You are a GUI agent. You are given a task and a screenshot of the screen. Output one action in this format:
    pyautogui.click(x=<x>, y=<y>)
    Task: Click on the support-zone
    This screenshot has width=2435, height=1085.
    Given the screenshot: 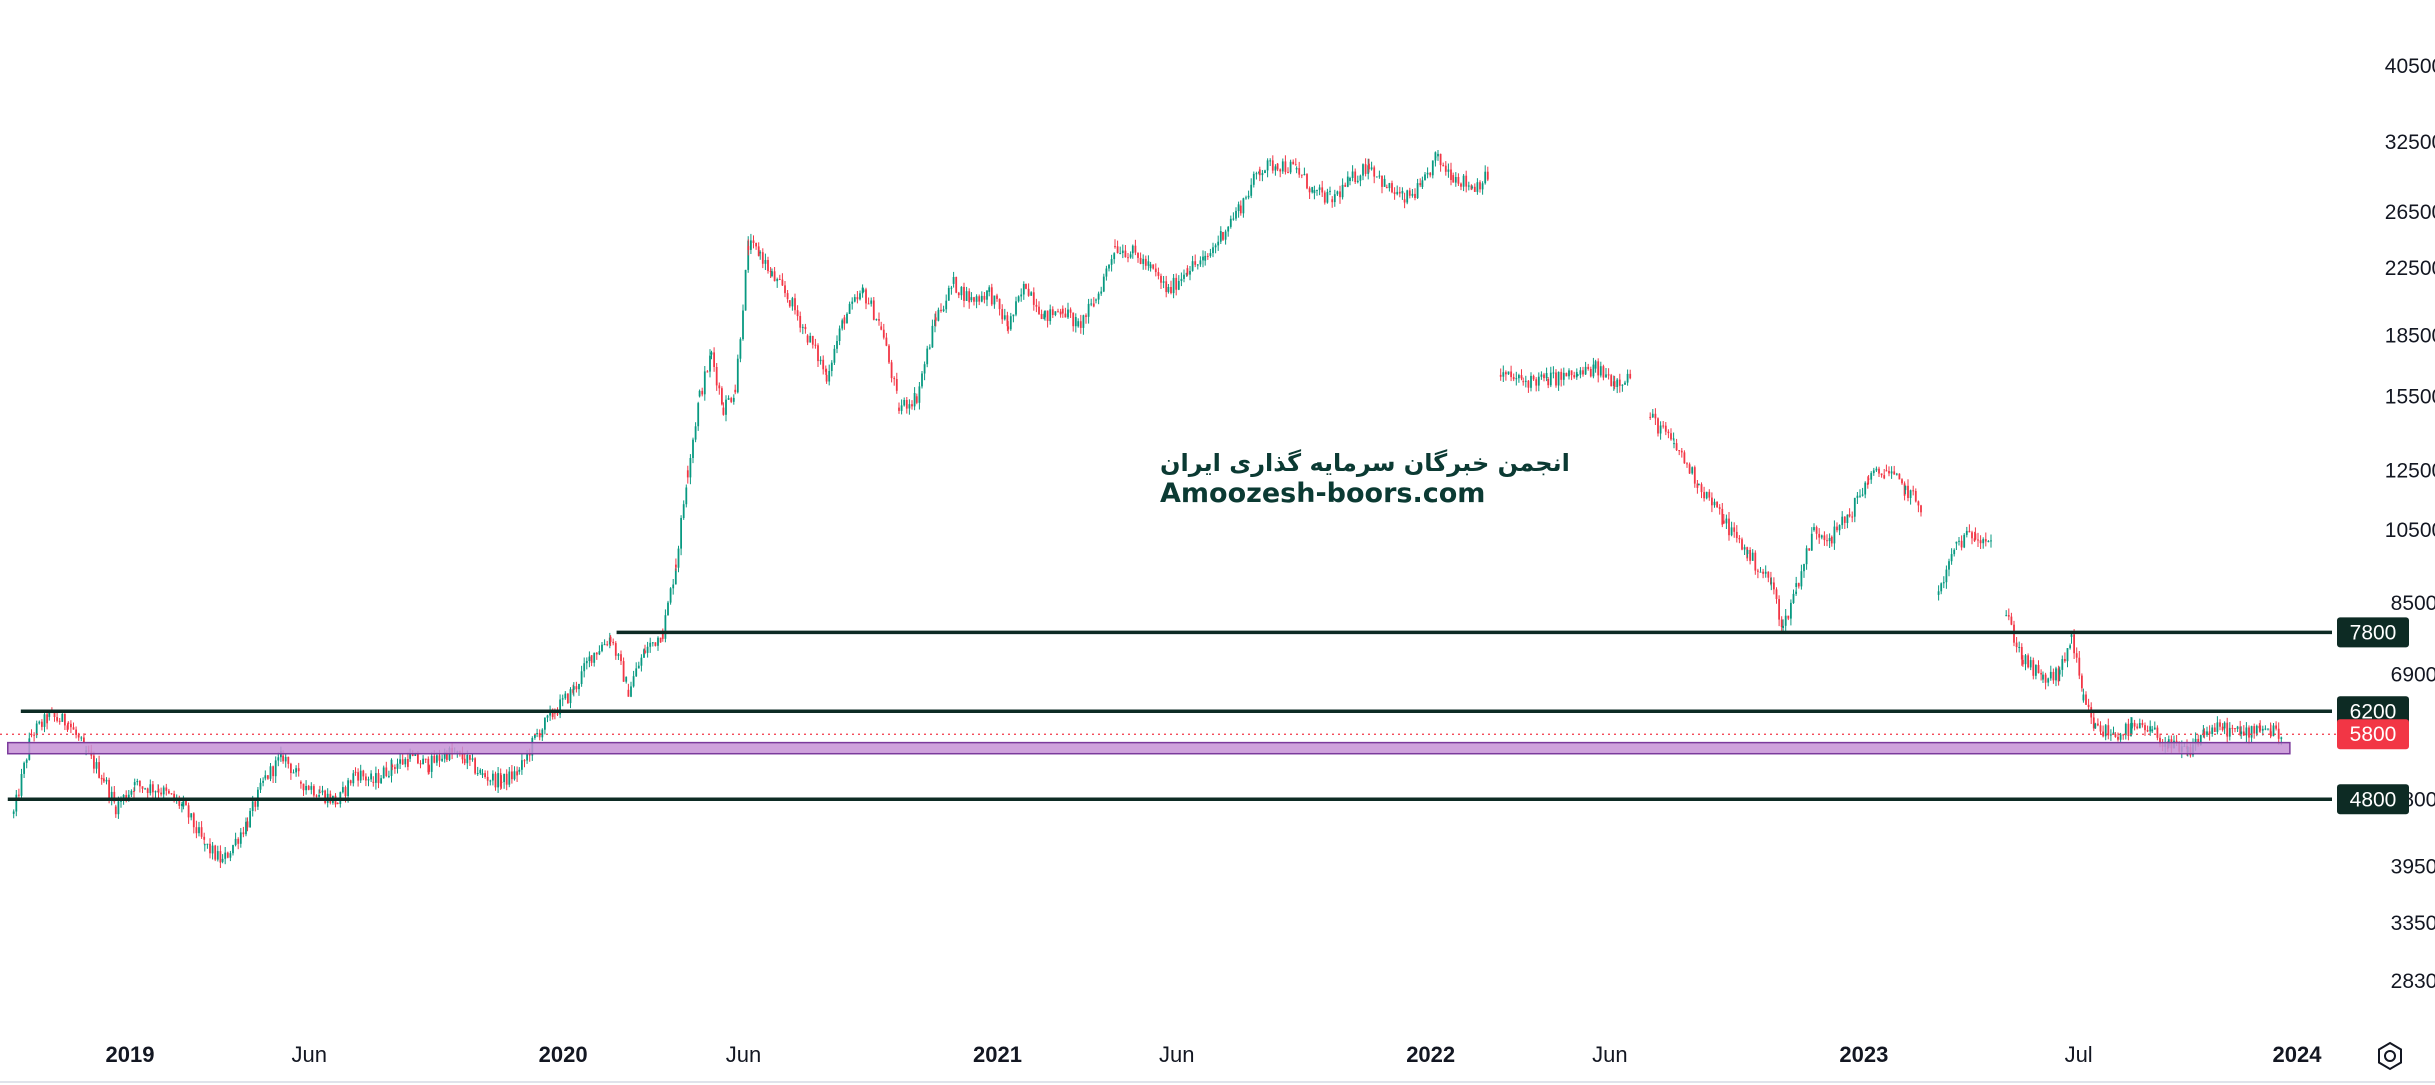 What is the action you would take?
    pyautogui.click(x=1149, y=748)
    